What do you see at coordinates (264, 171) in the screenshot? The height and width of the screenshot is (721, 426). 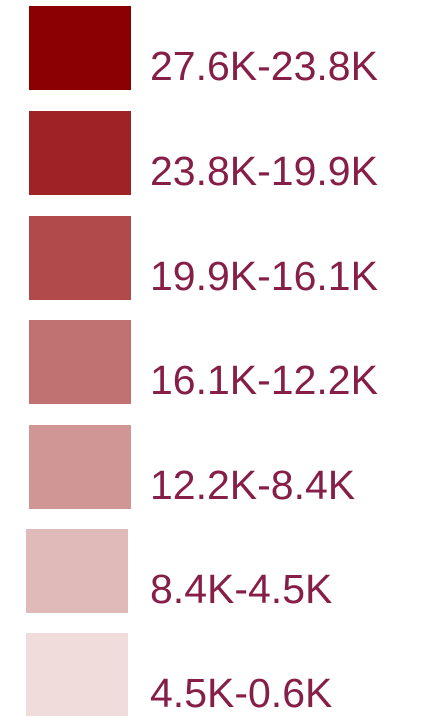 I see `legend-label: 23.8K-19.9K` at bounding box center [264, 171].